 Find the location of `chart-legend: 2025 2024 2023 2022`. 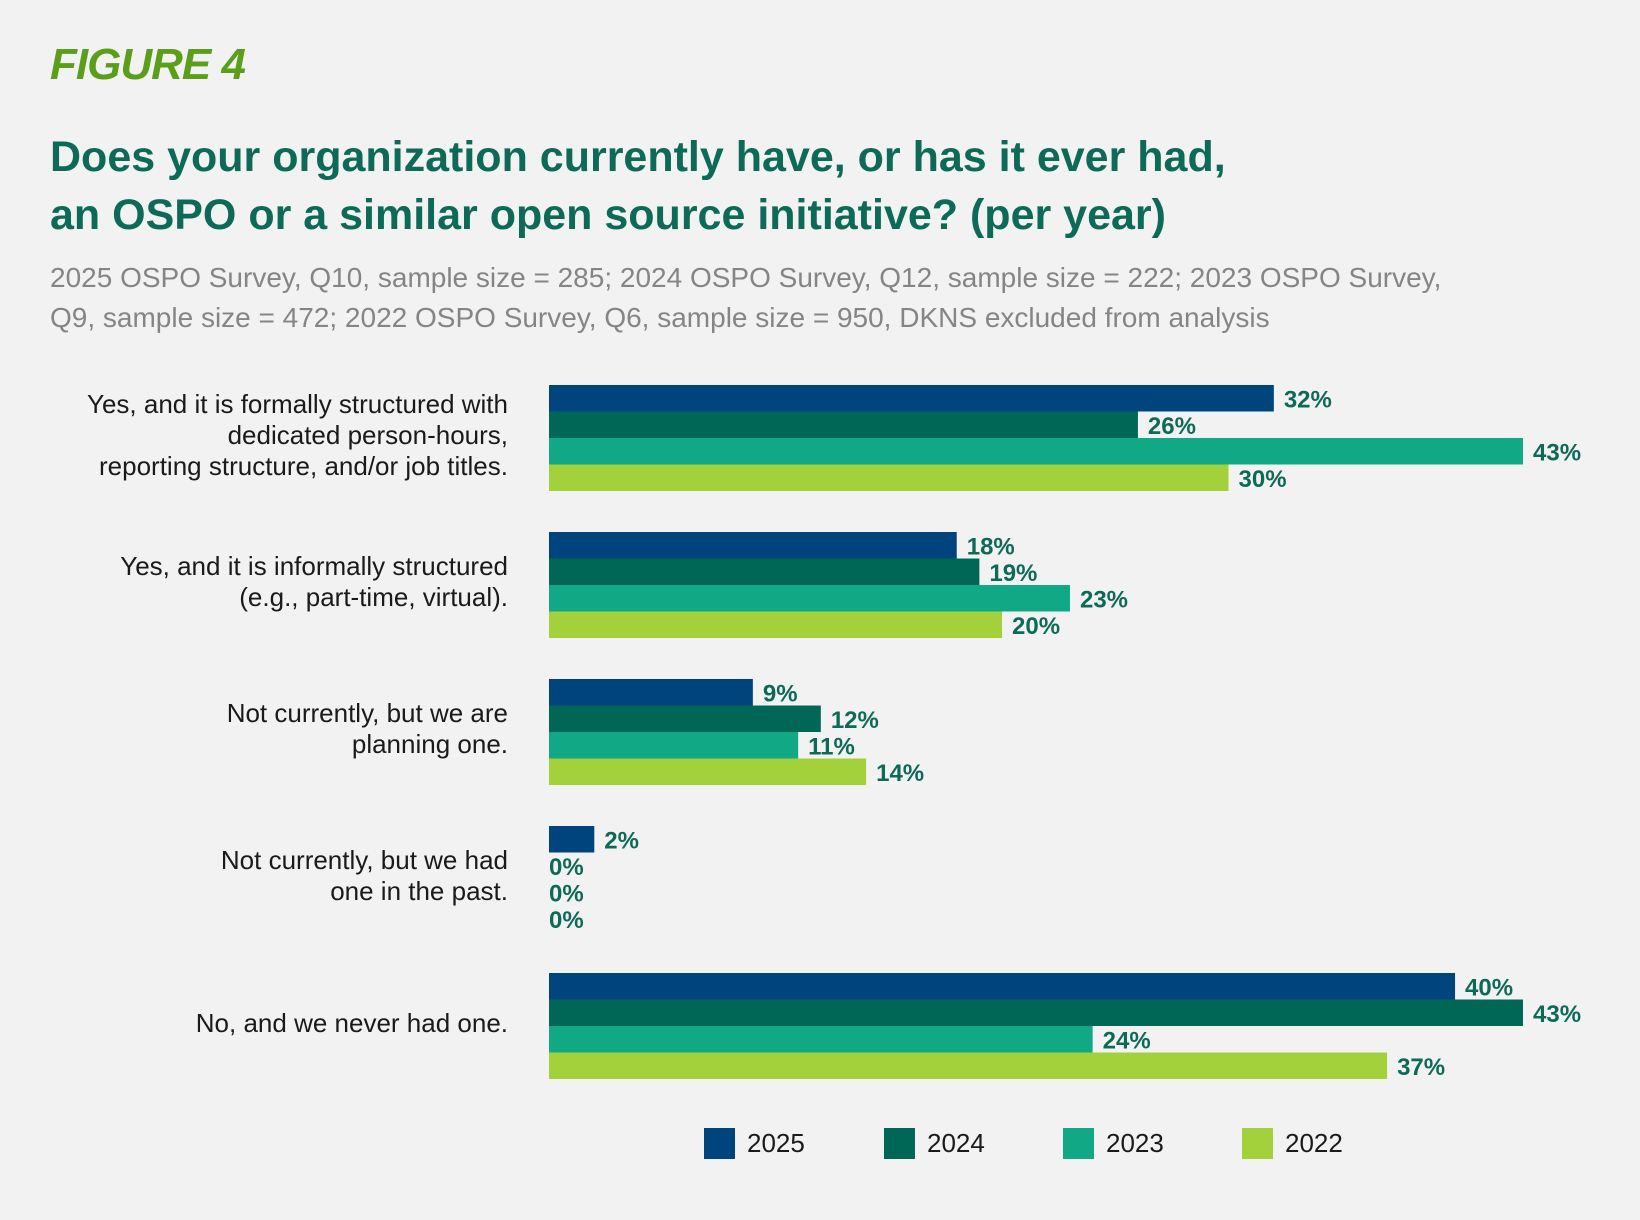

chart-legend: 2025 2024 2023 2022 is located at coordinates (820, 1146).